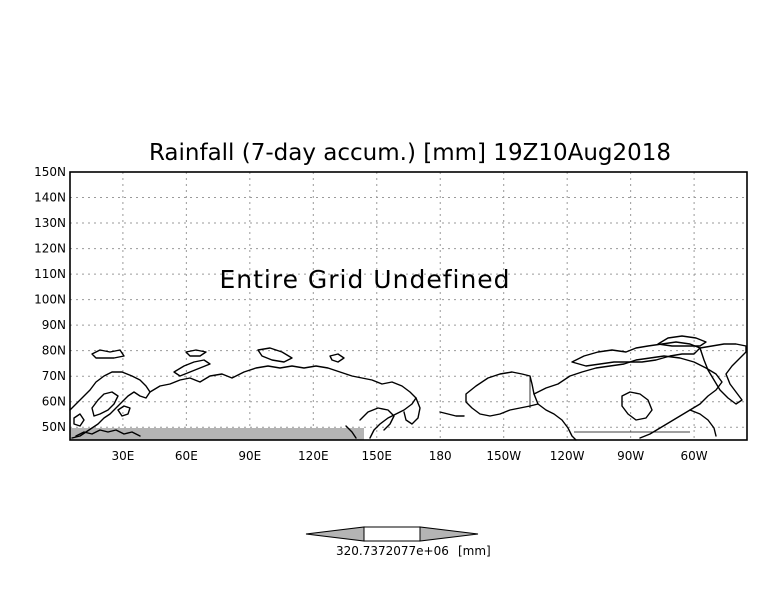 The height and width of the screenshot is (612, 784). Describe the element at coordinates (412, 411) in the screenshot. I see `coastline-kamchatka` at that location.